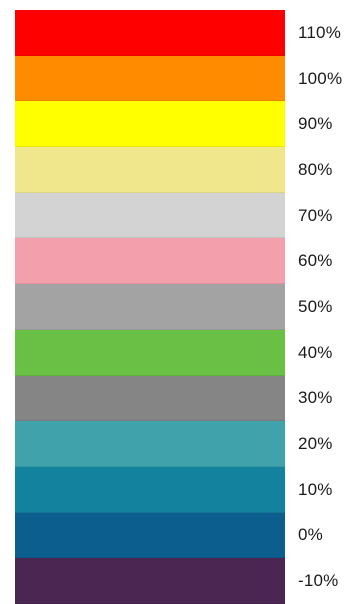 Image resolution: width=358 pixels, height=604 pixels. What do you see at coordinates (315, 306) in the screenshot?
I see `legend-label-50: 50%` at bounding box center [315, 306].